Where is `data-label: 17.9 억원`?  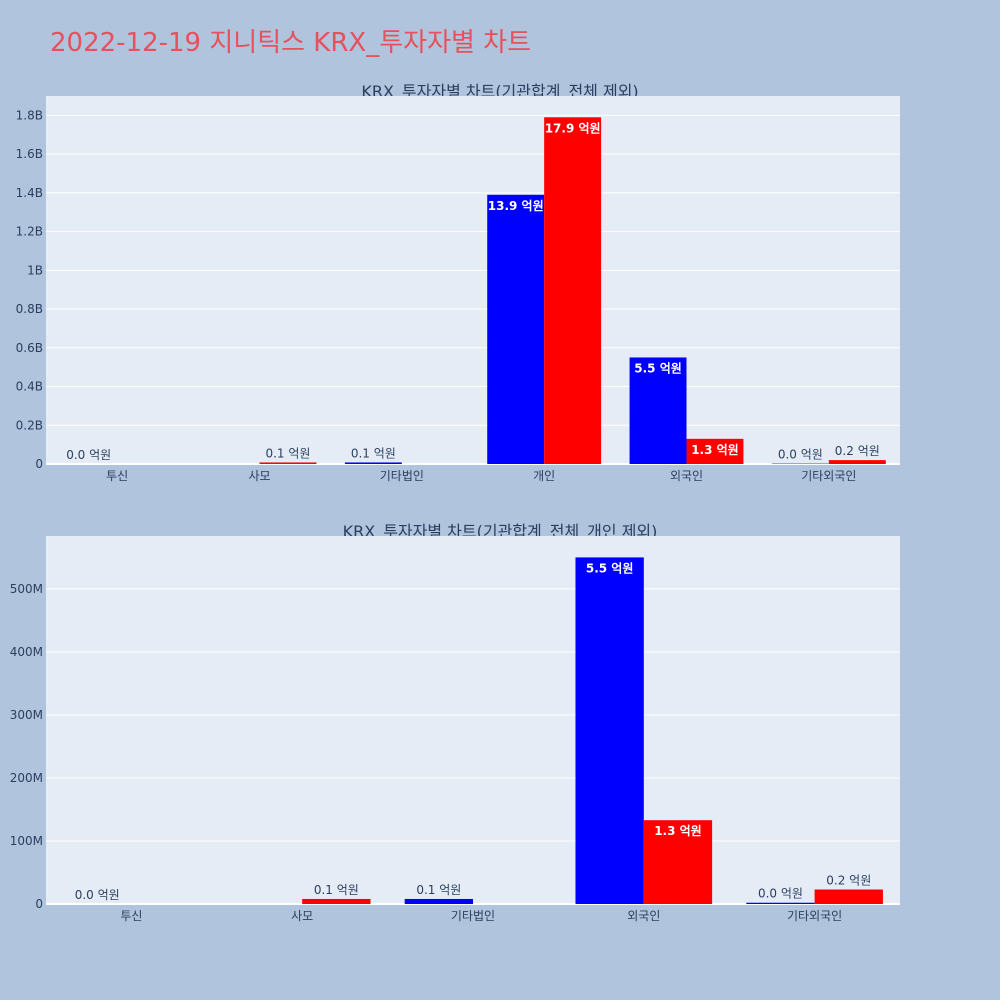
data-label: 17.9 억원 is located at coordinates (573, 128).